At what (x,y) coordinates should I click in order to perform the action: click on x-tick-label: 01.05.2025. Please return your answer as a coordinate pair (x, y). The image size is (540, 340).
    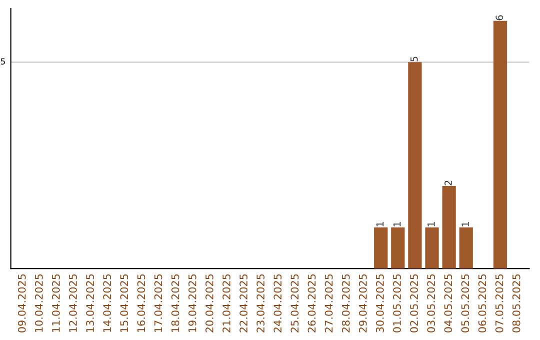
    Looking at the image, I should click on (397, 303).